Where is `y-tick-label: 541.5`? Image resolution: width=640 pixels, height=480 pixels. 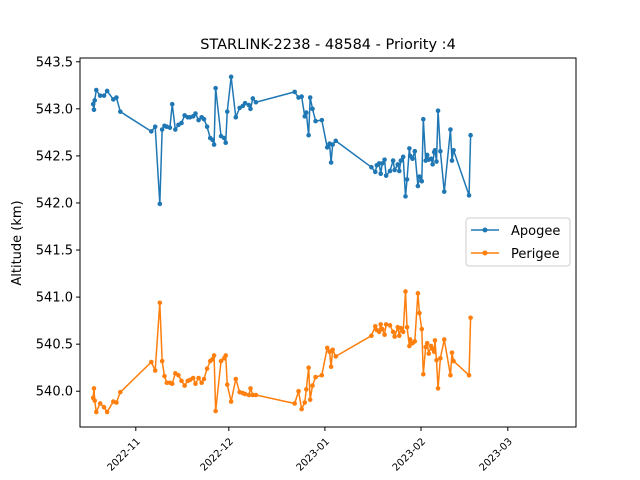
y-tick-label: 541.5 is located at coordinates (54, 251).